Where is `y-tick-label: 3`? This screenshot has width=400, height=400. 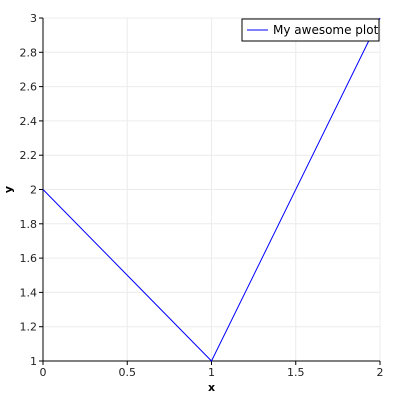
y-tick-label: 3 is located at coordinates (33, 18).